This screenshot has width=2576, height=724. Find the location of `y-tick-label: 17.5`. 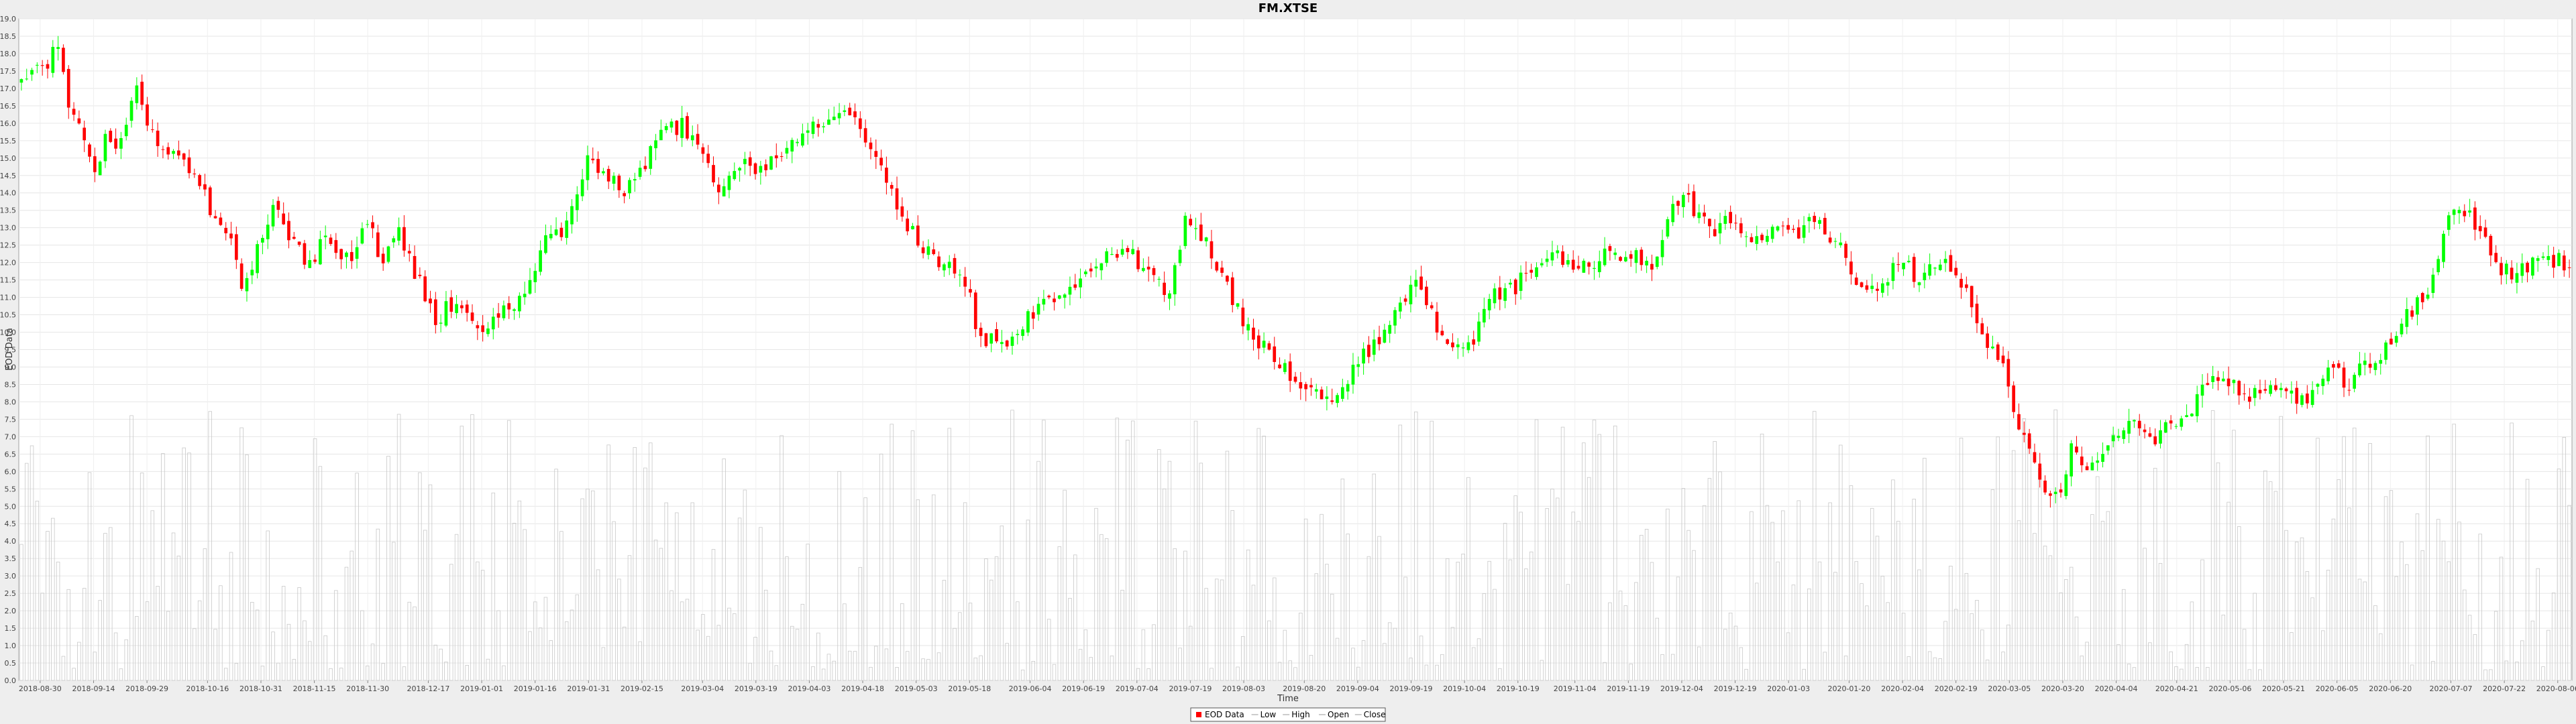

y-tick-label: 17.5 is located at coordinates (8, 71).